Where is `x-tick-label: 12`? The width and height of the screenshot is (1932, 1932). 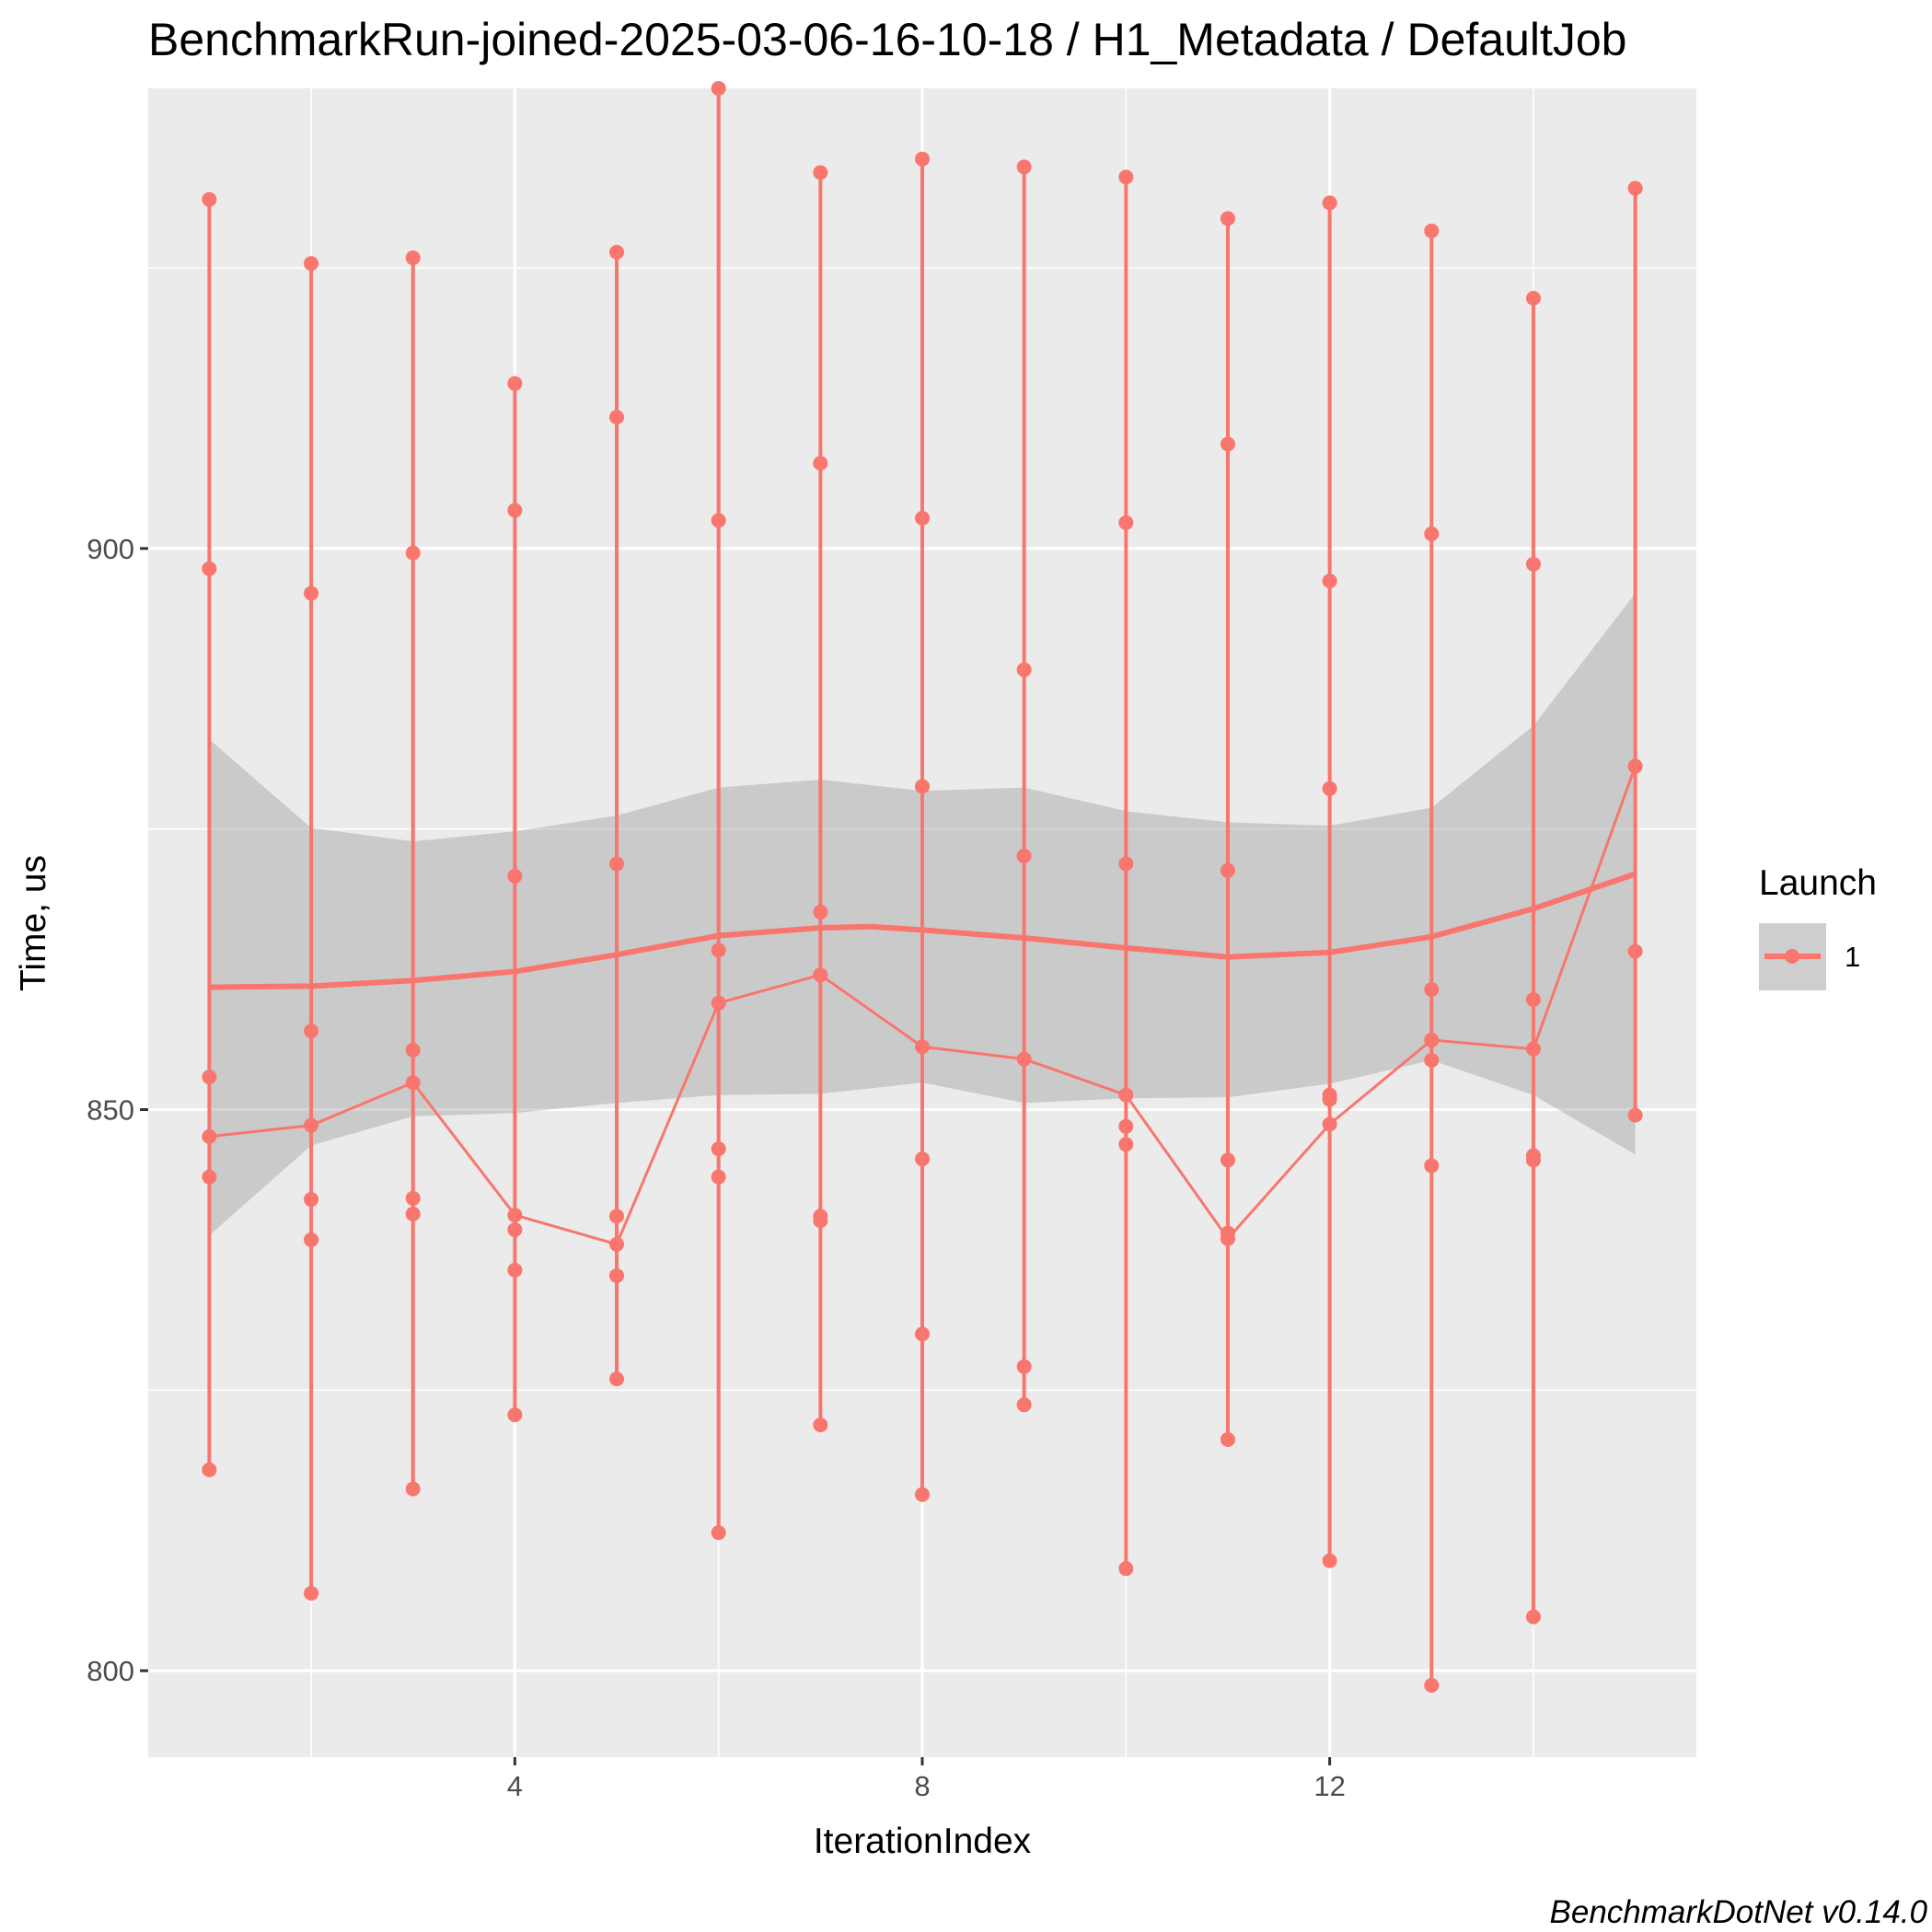
x-tick-label: 12 is located at coordinates (1329, 1786).